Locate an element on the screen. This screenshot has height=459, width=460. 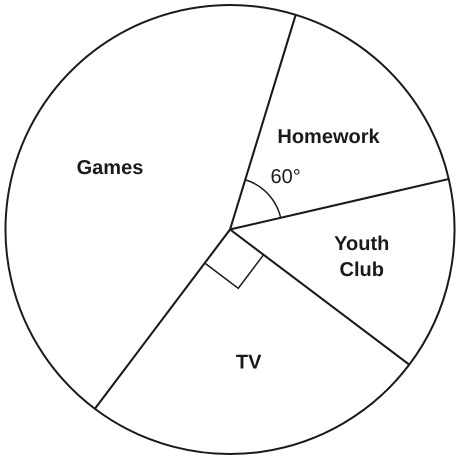
slice-label: Games is located at coordinates (110, 167).